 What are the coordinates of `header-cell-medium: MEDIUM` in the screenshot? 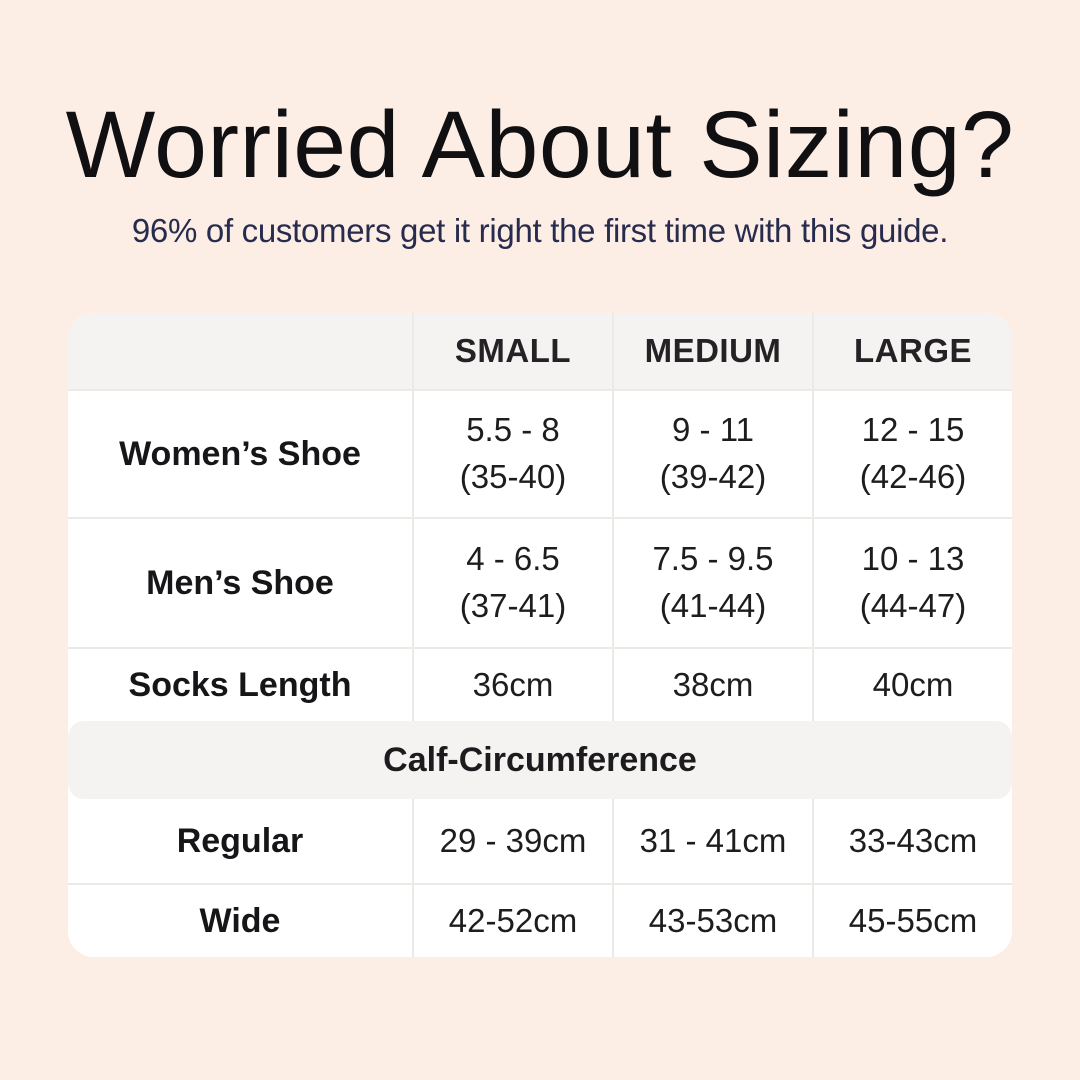 It's located at (712, 351).